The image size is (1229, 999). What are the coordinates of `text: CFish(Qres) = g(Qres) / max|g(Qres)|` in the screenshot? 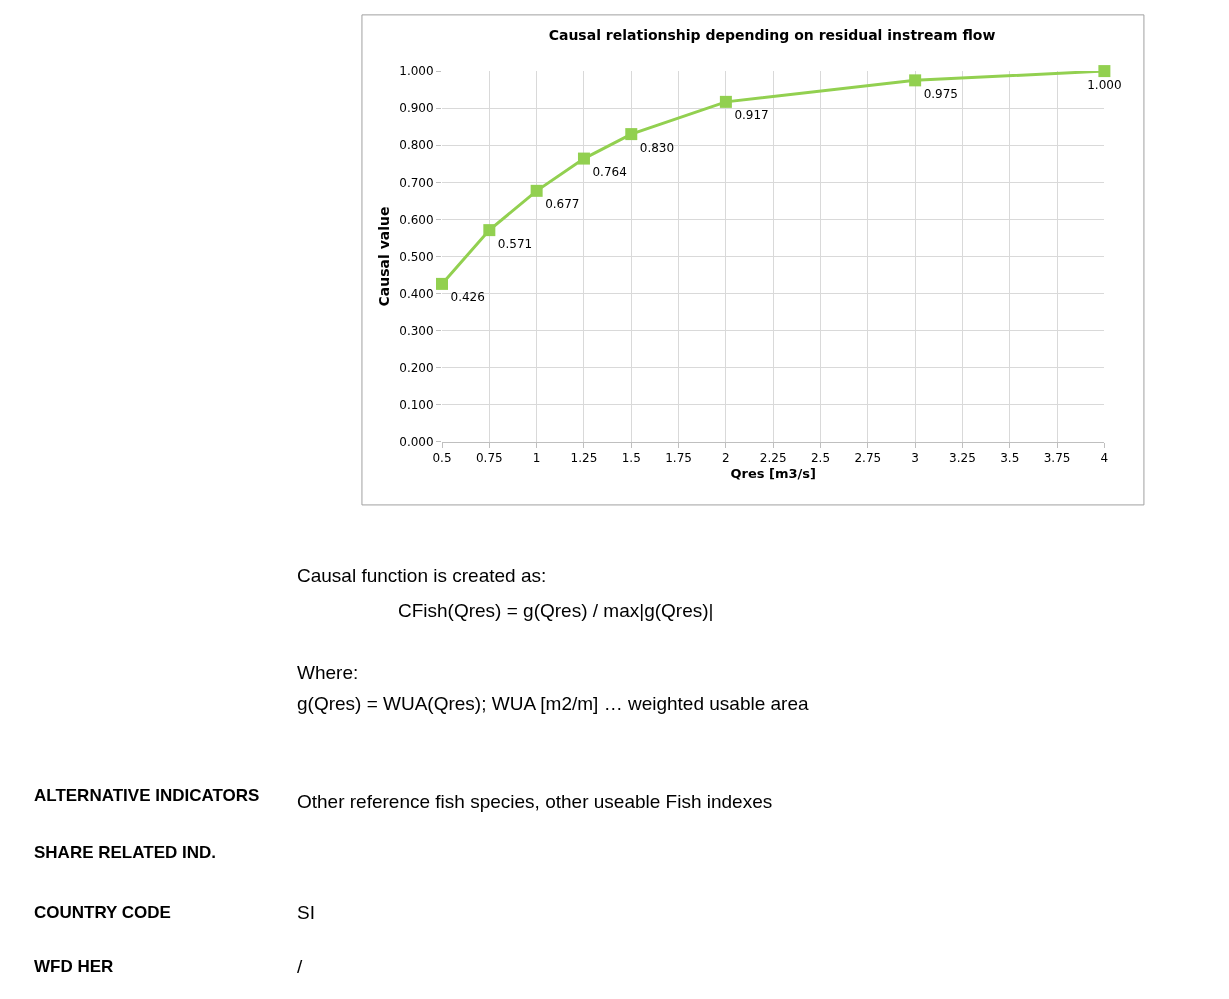 It's located at (556, 610).